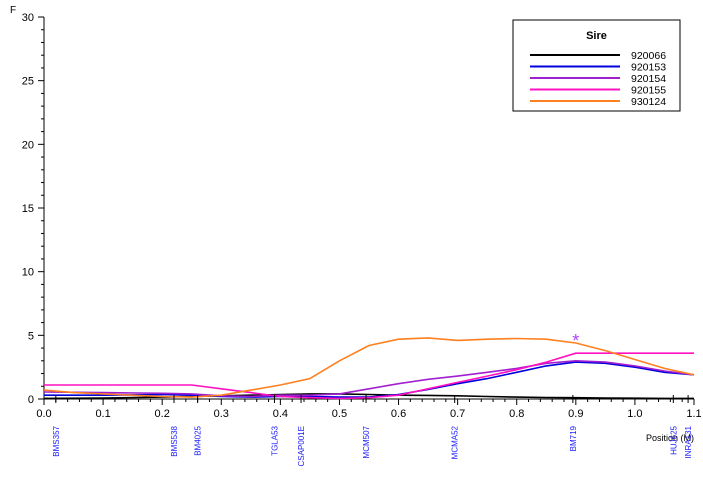 The image size is (703, 478). I want to click on y-tick-label: 15, so click(28, 209).